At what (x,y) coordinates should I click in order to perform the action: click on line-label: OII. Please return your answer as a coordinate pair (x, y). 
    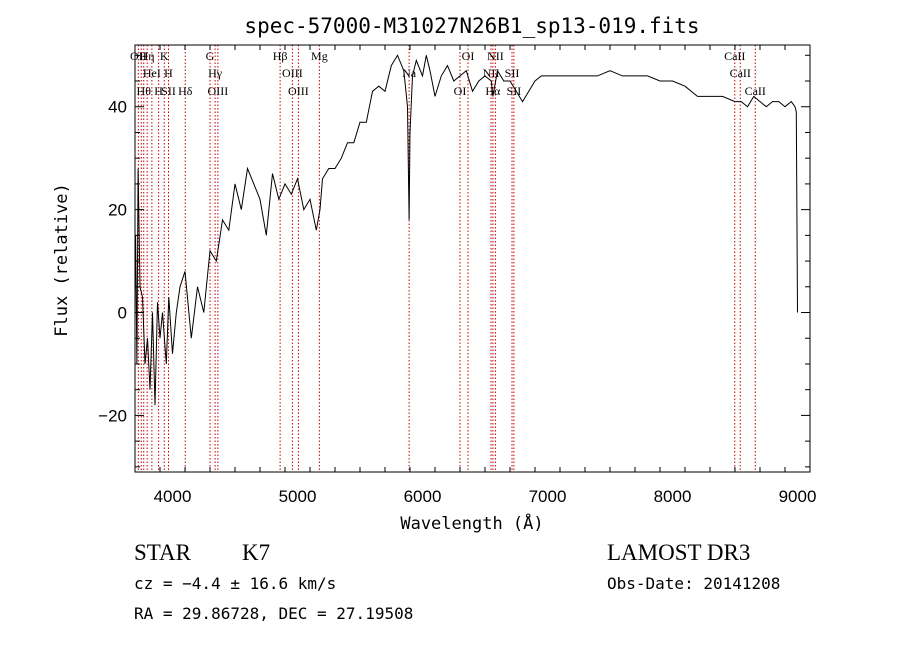
    Looking at the image, I should click on (138, 56).